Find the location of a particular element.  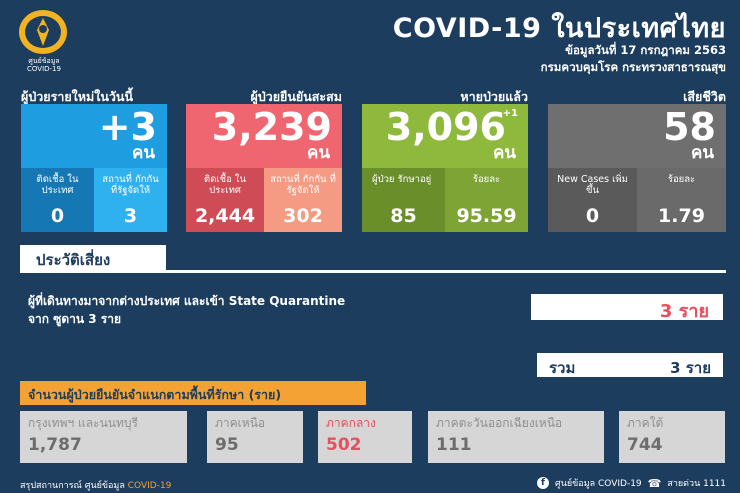

deaths-unit: คน is located at coordinates (702, 153).